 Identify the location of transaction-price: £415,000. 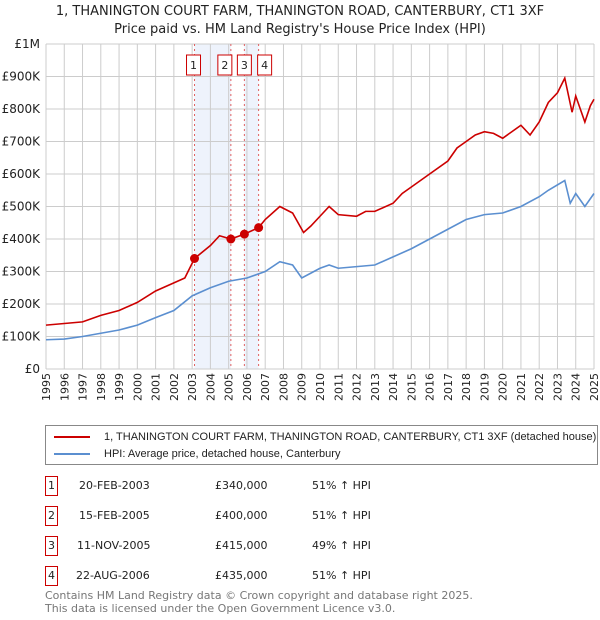
(241, 545).